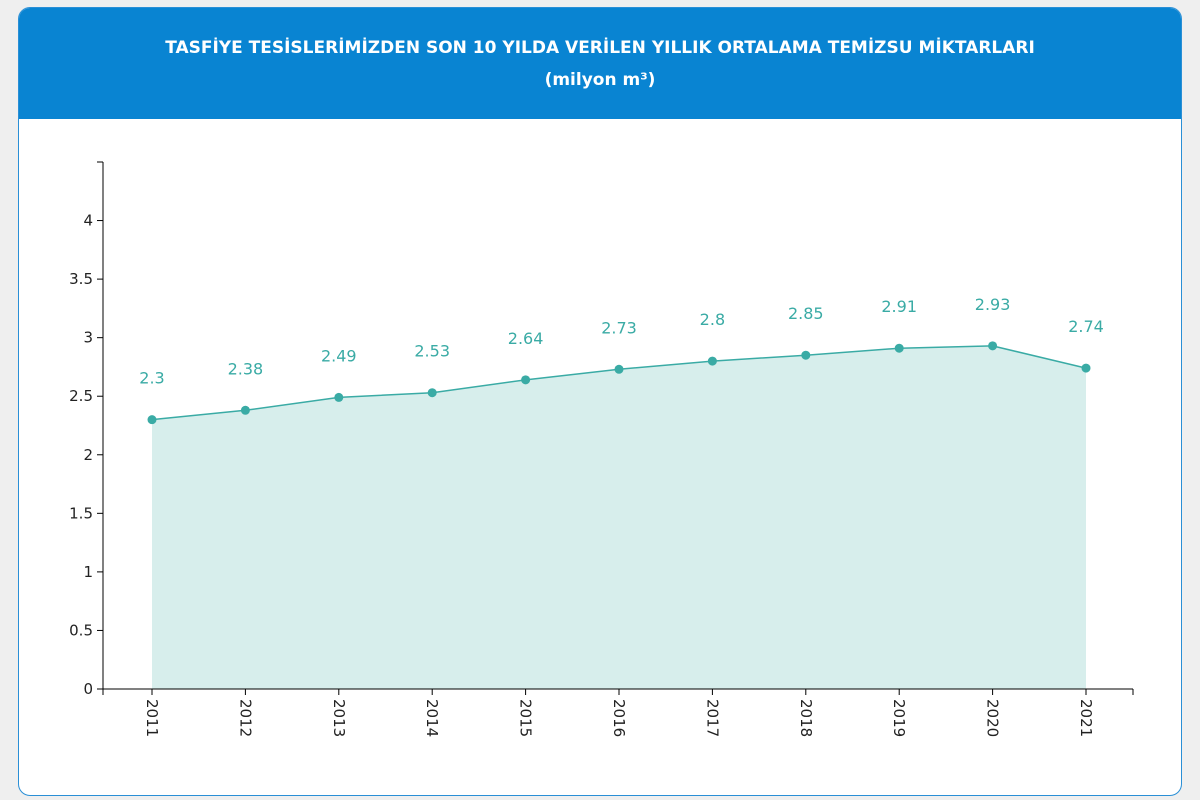 This screenshot has width=1200, height=800. What do you see at coordinates (151, 378) in the screenshot?
I see `data-label: 2.3` at bounding box center [151, 378].